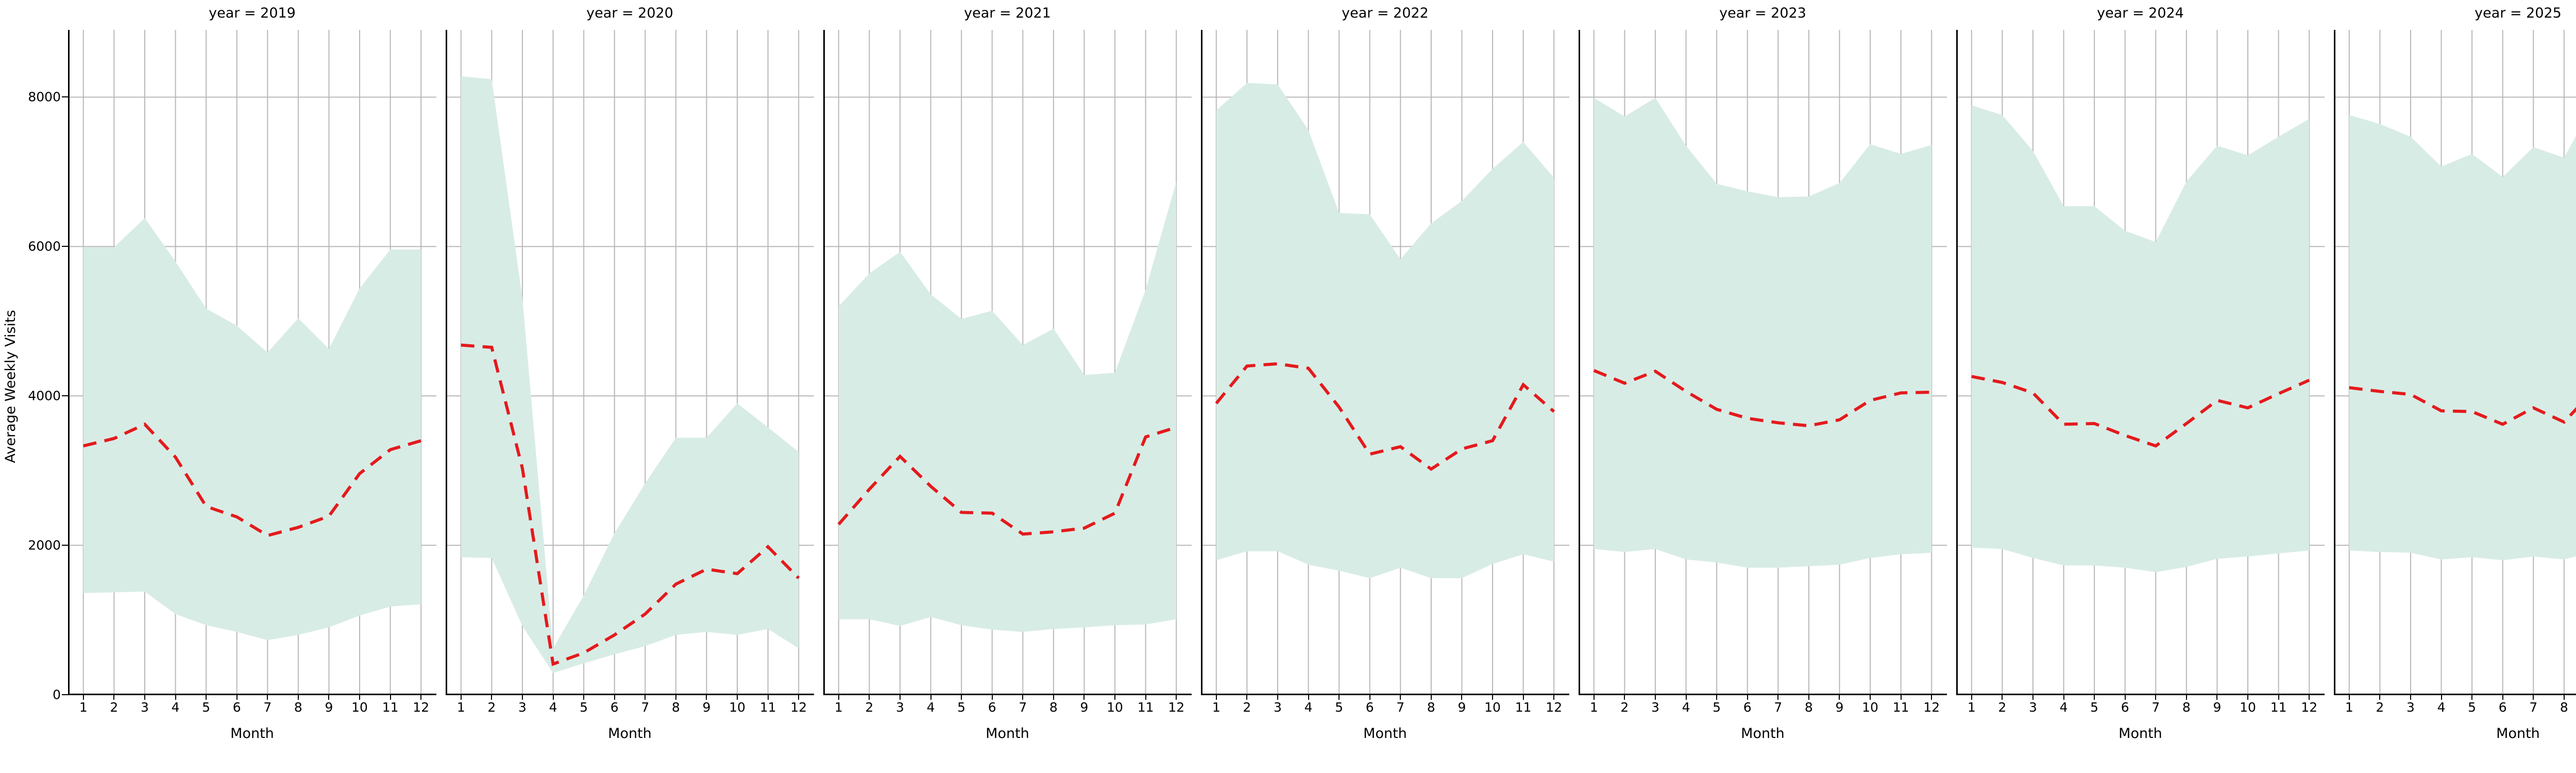 The width and height of the screenshot is (2576, 773). What do you see at coordinates (65, 97) in the screenshot?
I see `y-tick-mark` at bounding box center [65, 97].